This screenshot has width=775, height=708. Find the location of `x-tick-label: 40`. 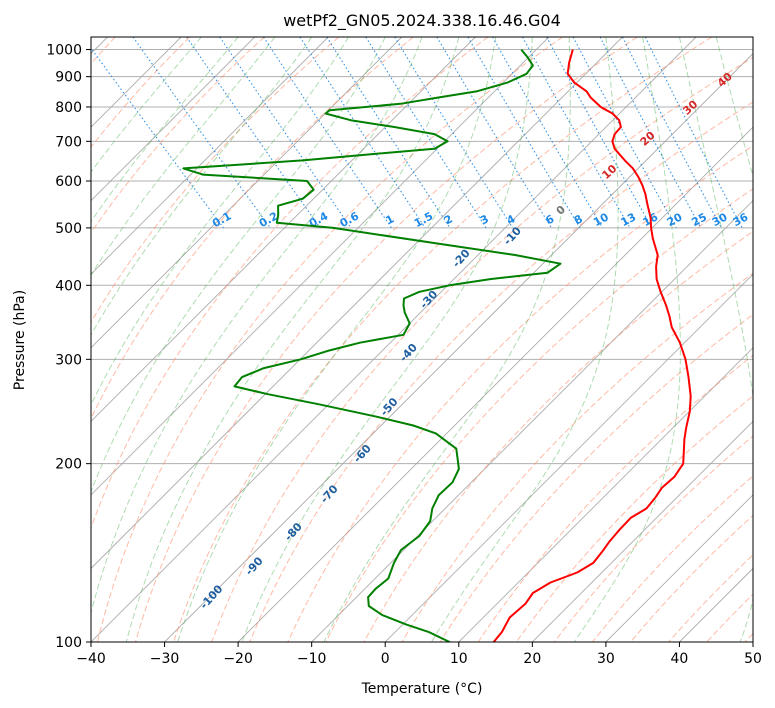

x-tick-label: 40 is located at coordinates (680, 659).